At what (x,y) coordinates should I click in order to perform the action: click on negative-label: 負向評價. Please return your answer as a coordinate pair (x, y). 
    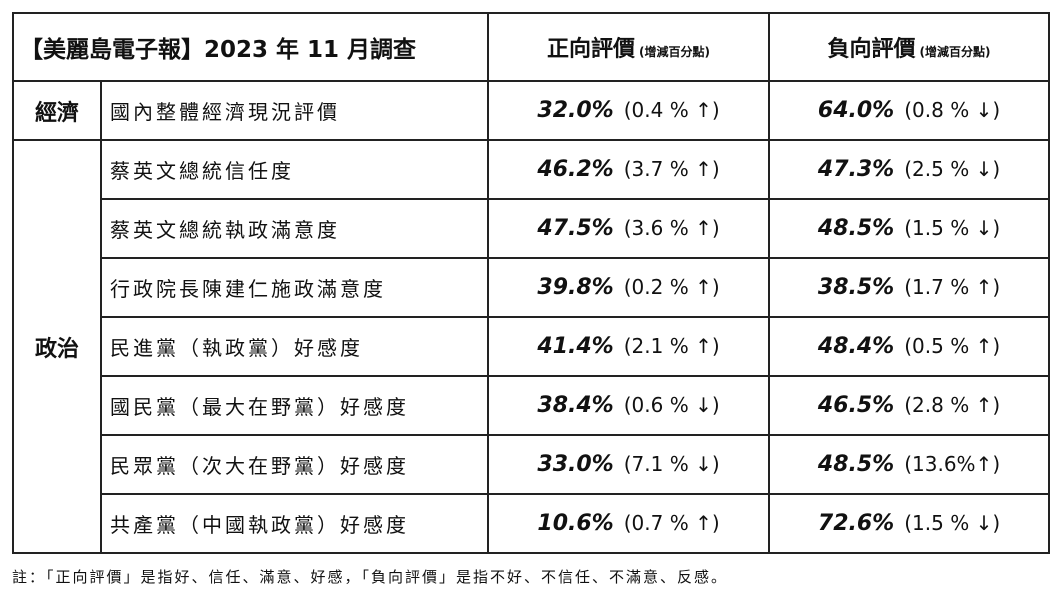
    Looking at the image, I should click on (871, 49).